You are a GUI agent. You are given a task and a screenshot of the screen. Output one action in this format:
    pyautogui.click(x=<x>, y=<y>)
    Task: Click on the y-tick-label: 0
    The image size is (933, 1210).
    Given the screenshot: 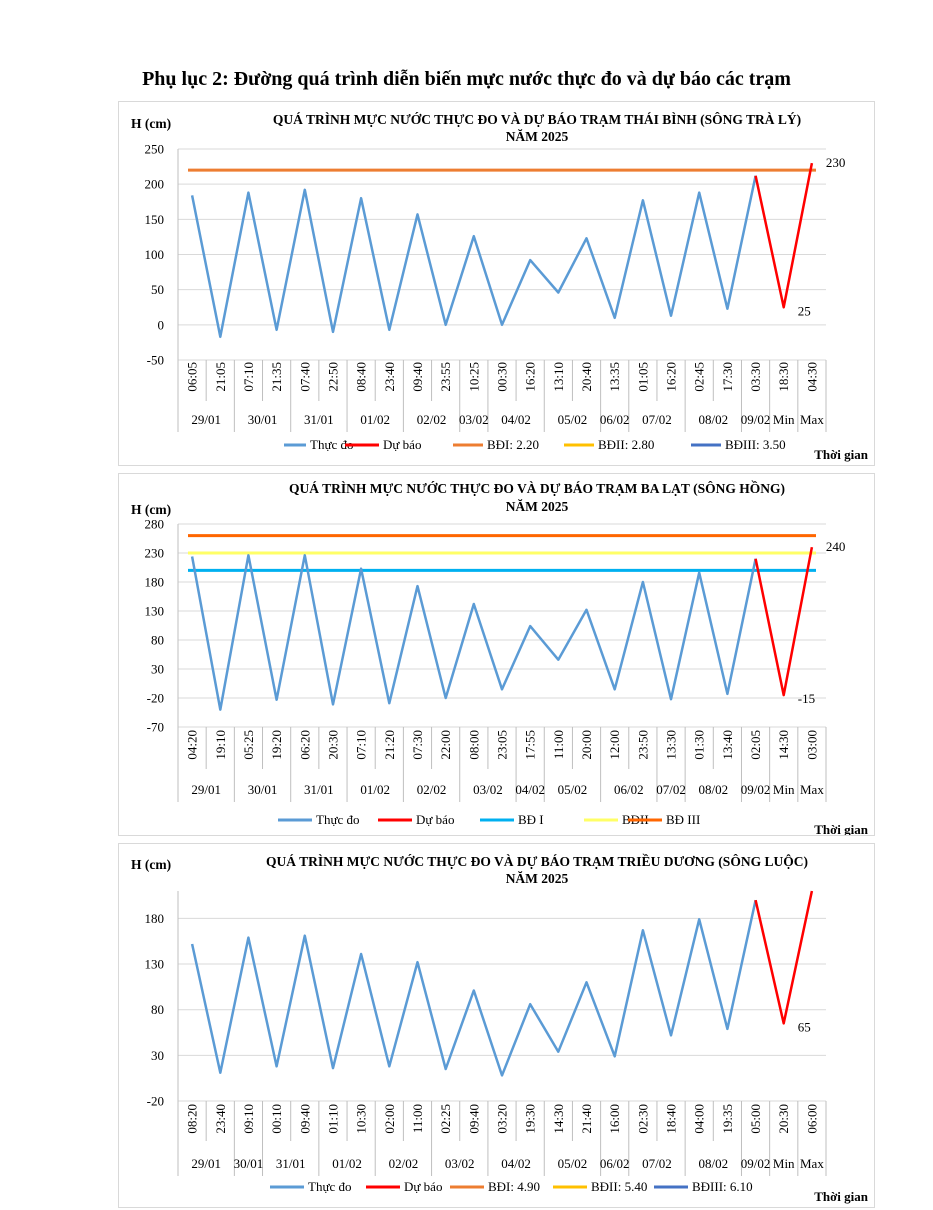 What is the action you would take?
    pyautogui.click(x=161, y=324)
    